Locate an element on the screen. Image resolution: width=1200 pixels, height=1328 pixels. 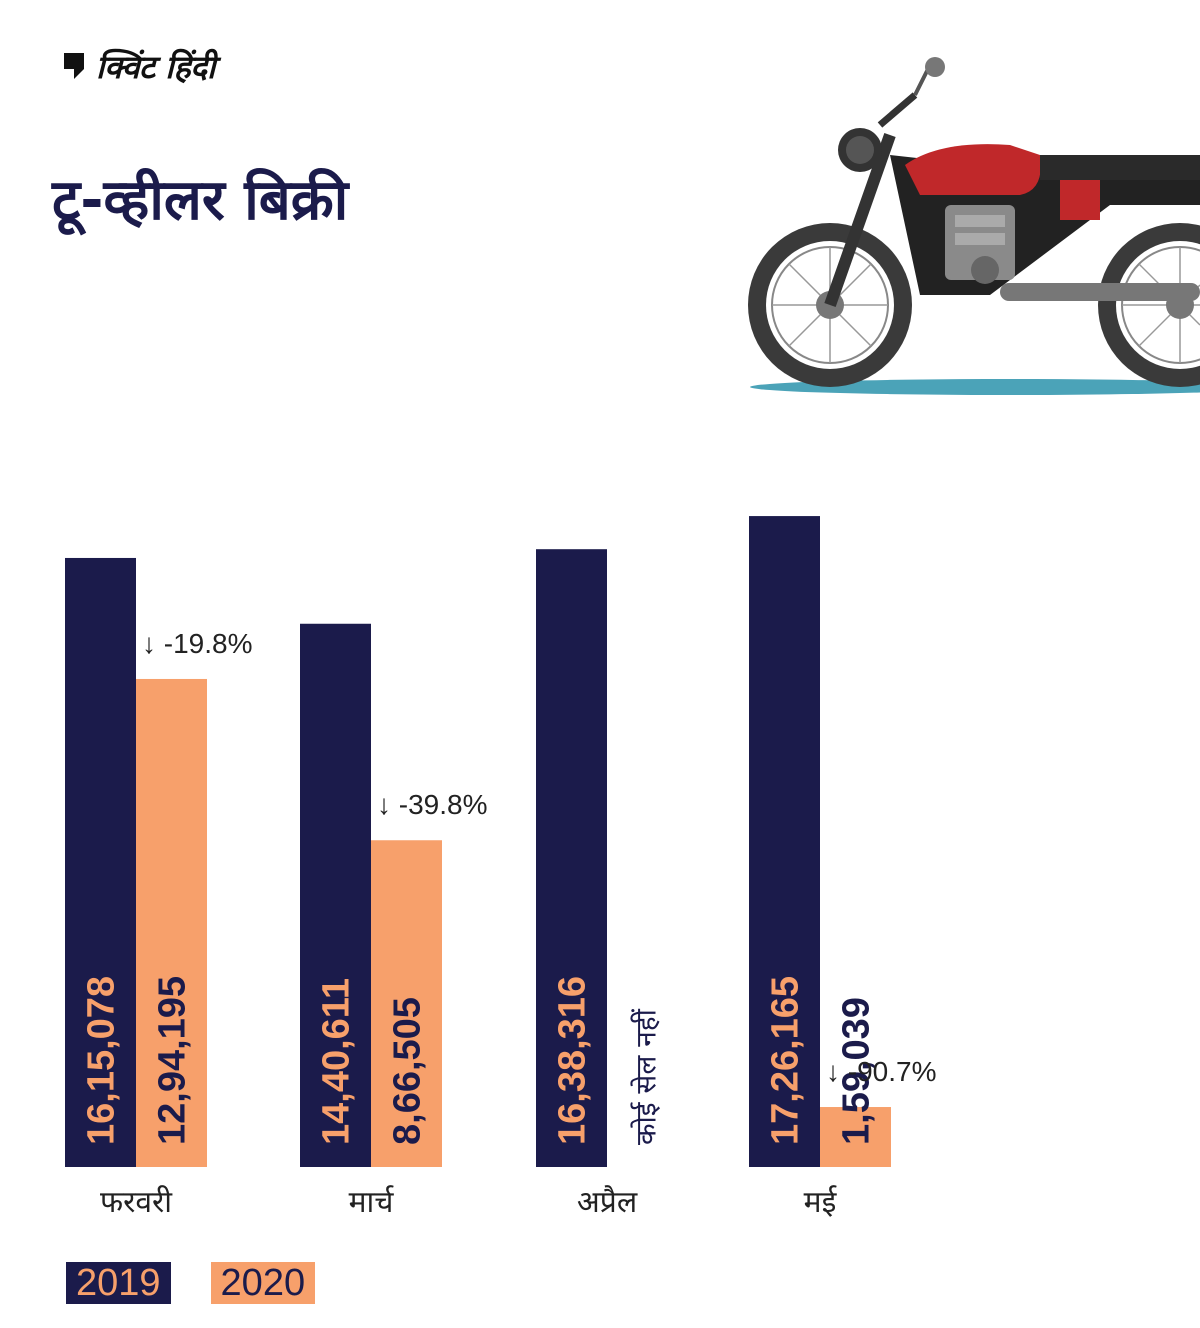
category-label-3: अप्रैल is located at coordinates (607, 1202).